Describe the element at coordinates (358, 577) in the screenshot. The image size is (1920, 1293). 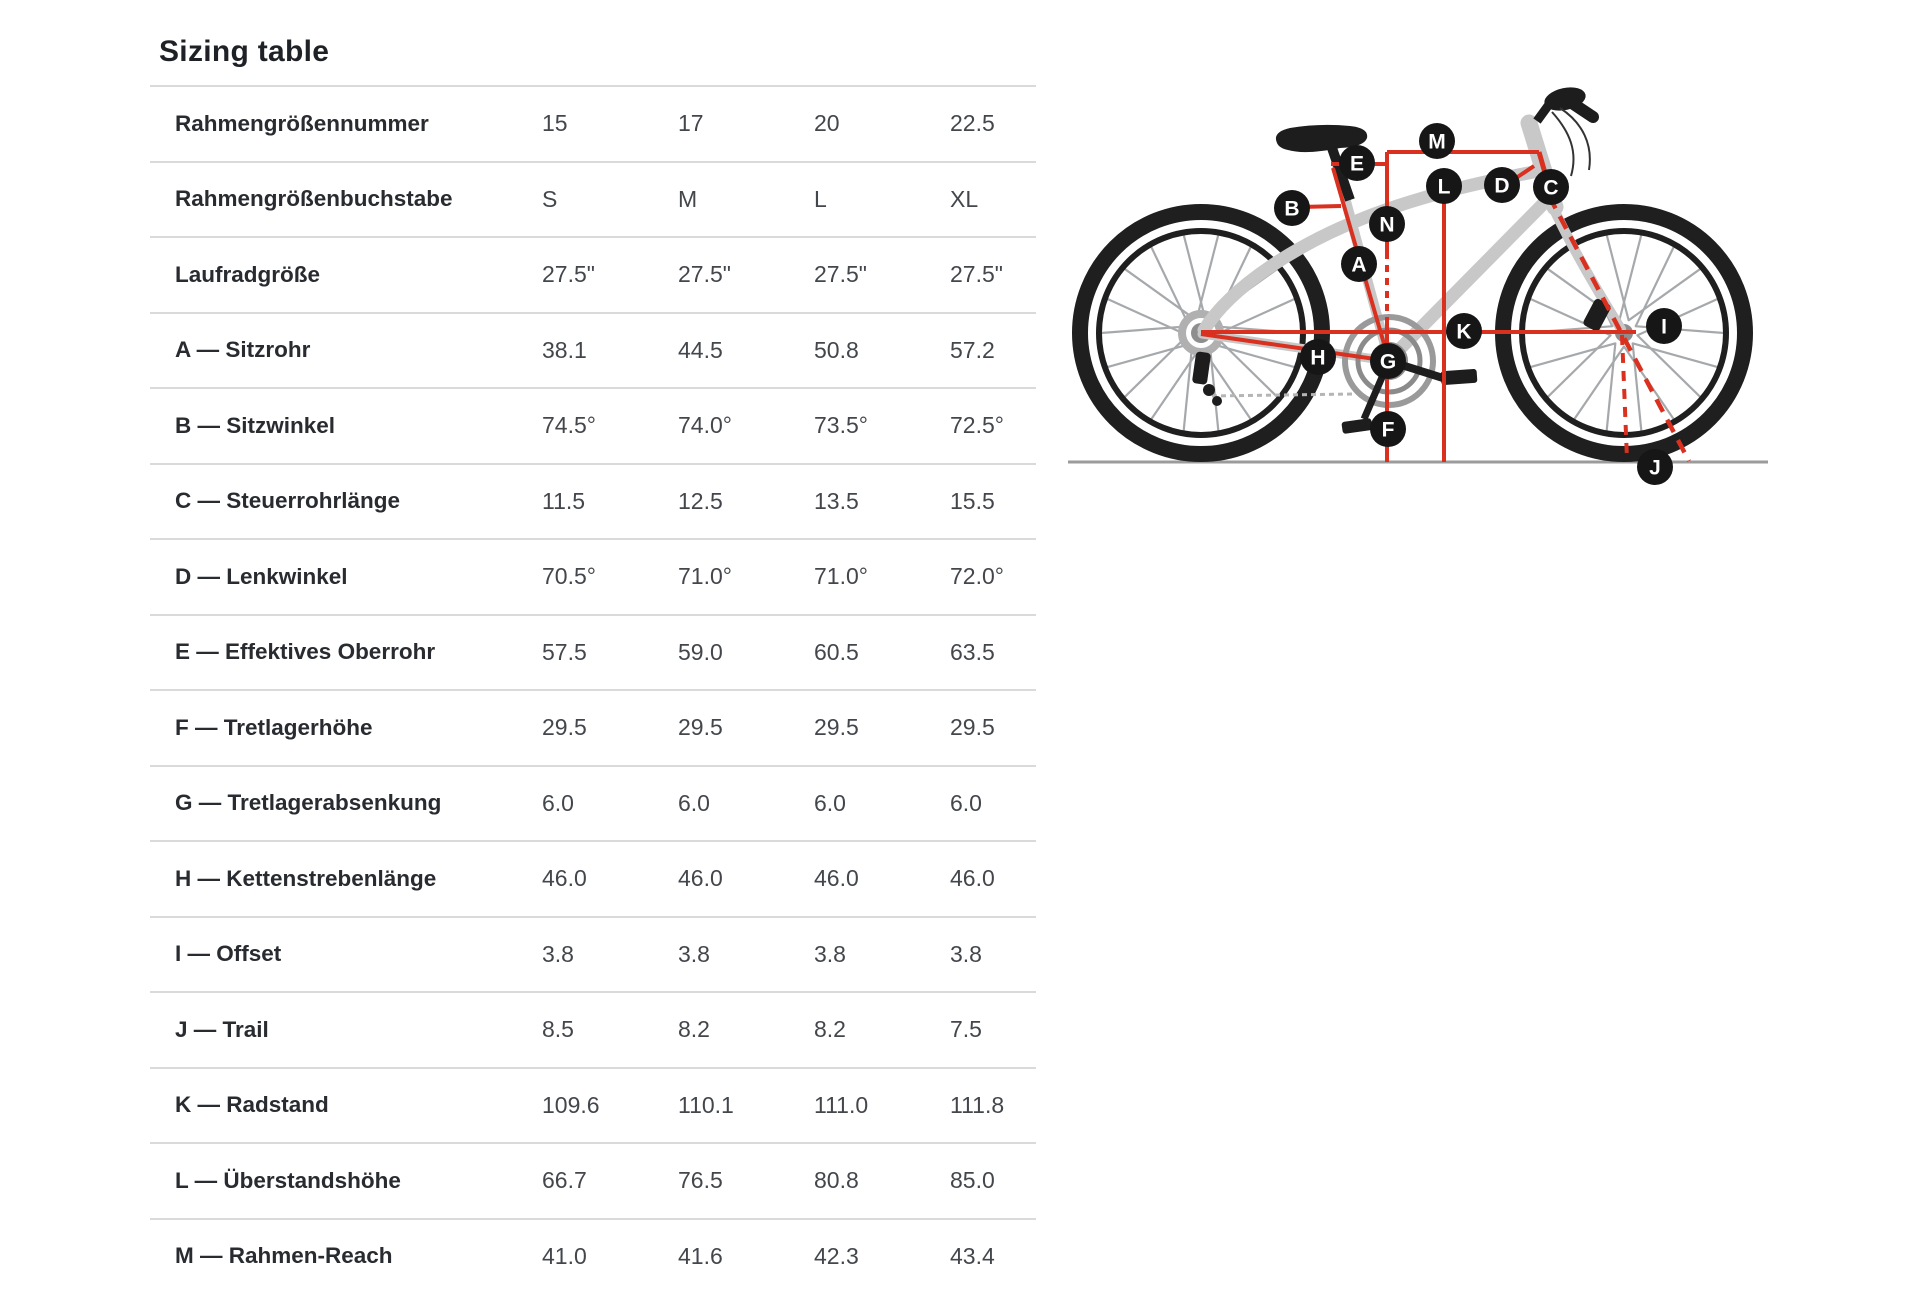
I see `row-label: D — Lenkwinkel` at that location.